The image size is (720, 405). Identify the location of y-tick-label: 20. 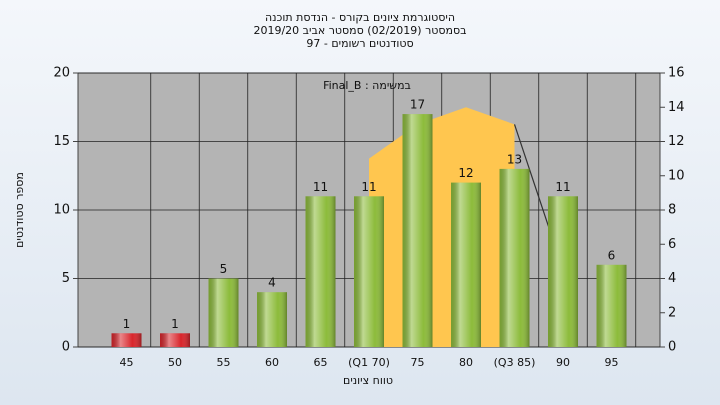
(61, 73).